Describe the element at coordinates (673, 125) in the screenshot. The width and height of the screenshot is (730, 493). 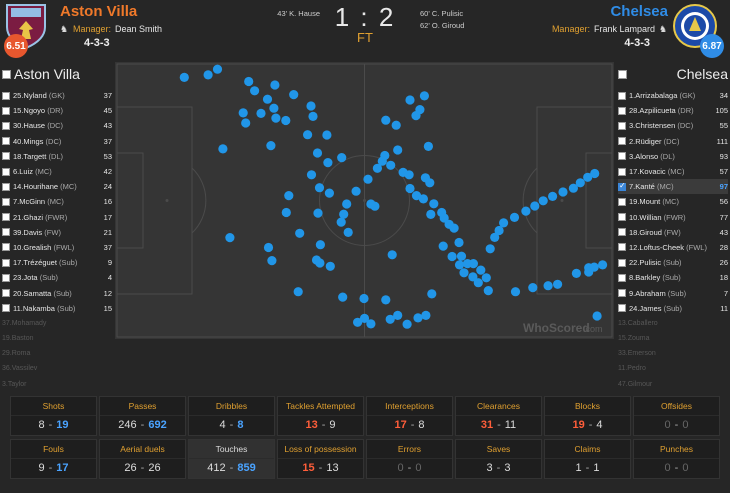
I see `away-player-row: 3.Christensen (DC) 55` at that location.